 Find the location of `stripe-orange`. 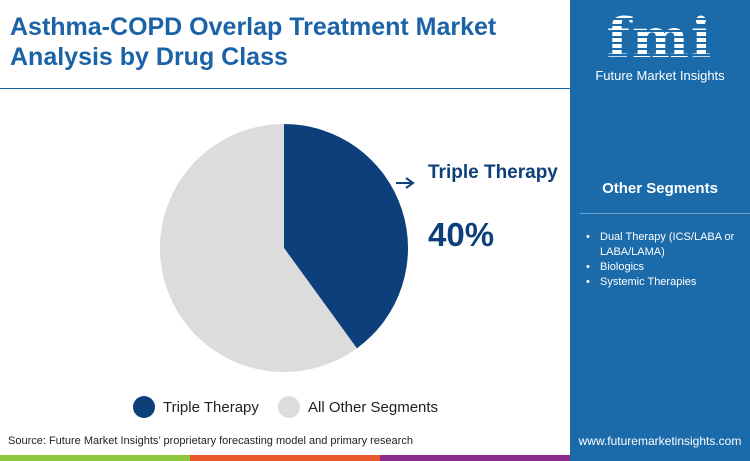

stripe-orange is located at coordinates (285, 458).